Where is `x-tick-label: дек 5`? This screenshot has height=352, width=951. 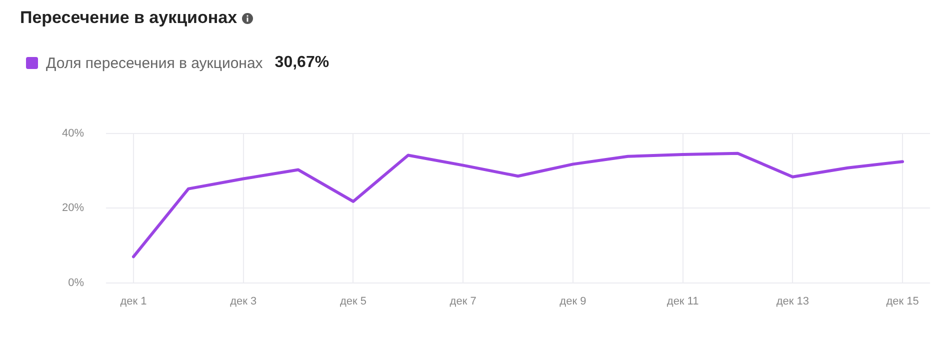 x-tick-label: дек 5 is located at coordinates (353, 301).